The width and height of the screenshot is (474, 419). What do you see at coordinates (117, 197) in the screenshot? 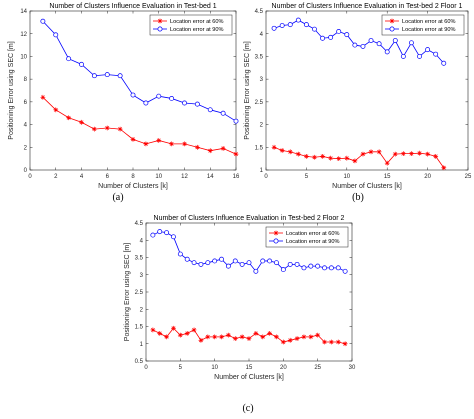
I see `panel-label: (a)` at bounding box center [117, 197].